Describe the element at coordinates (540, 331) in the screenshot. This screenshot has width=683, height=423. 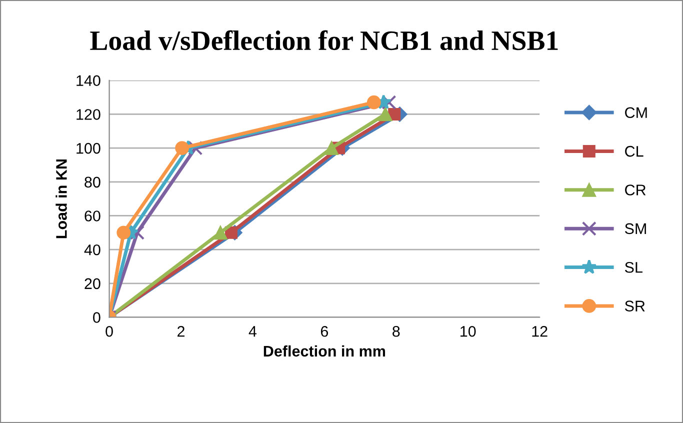
I see `x-tick-label: 12` at that location.